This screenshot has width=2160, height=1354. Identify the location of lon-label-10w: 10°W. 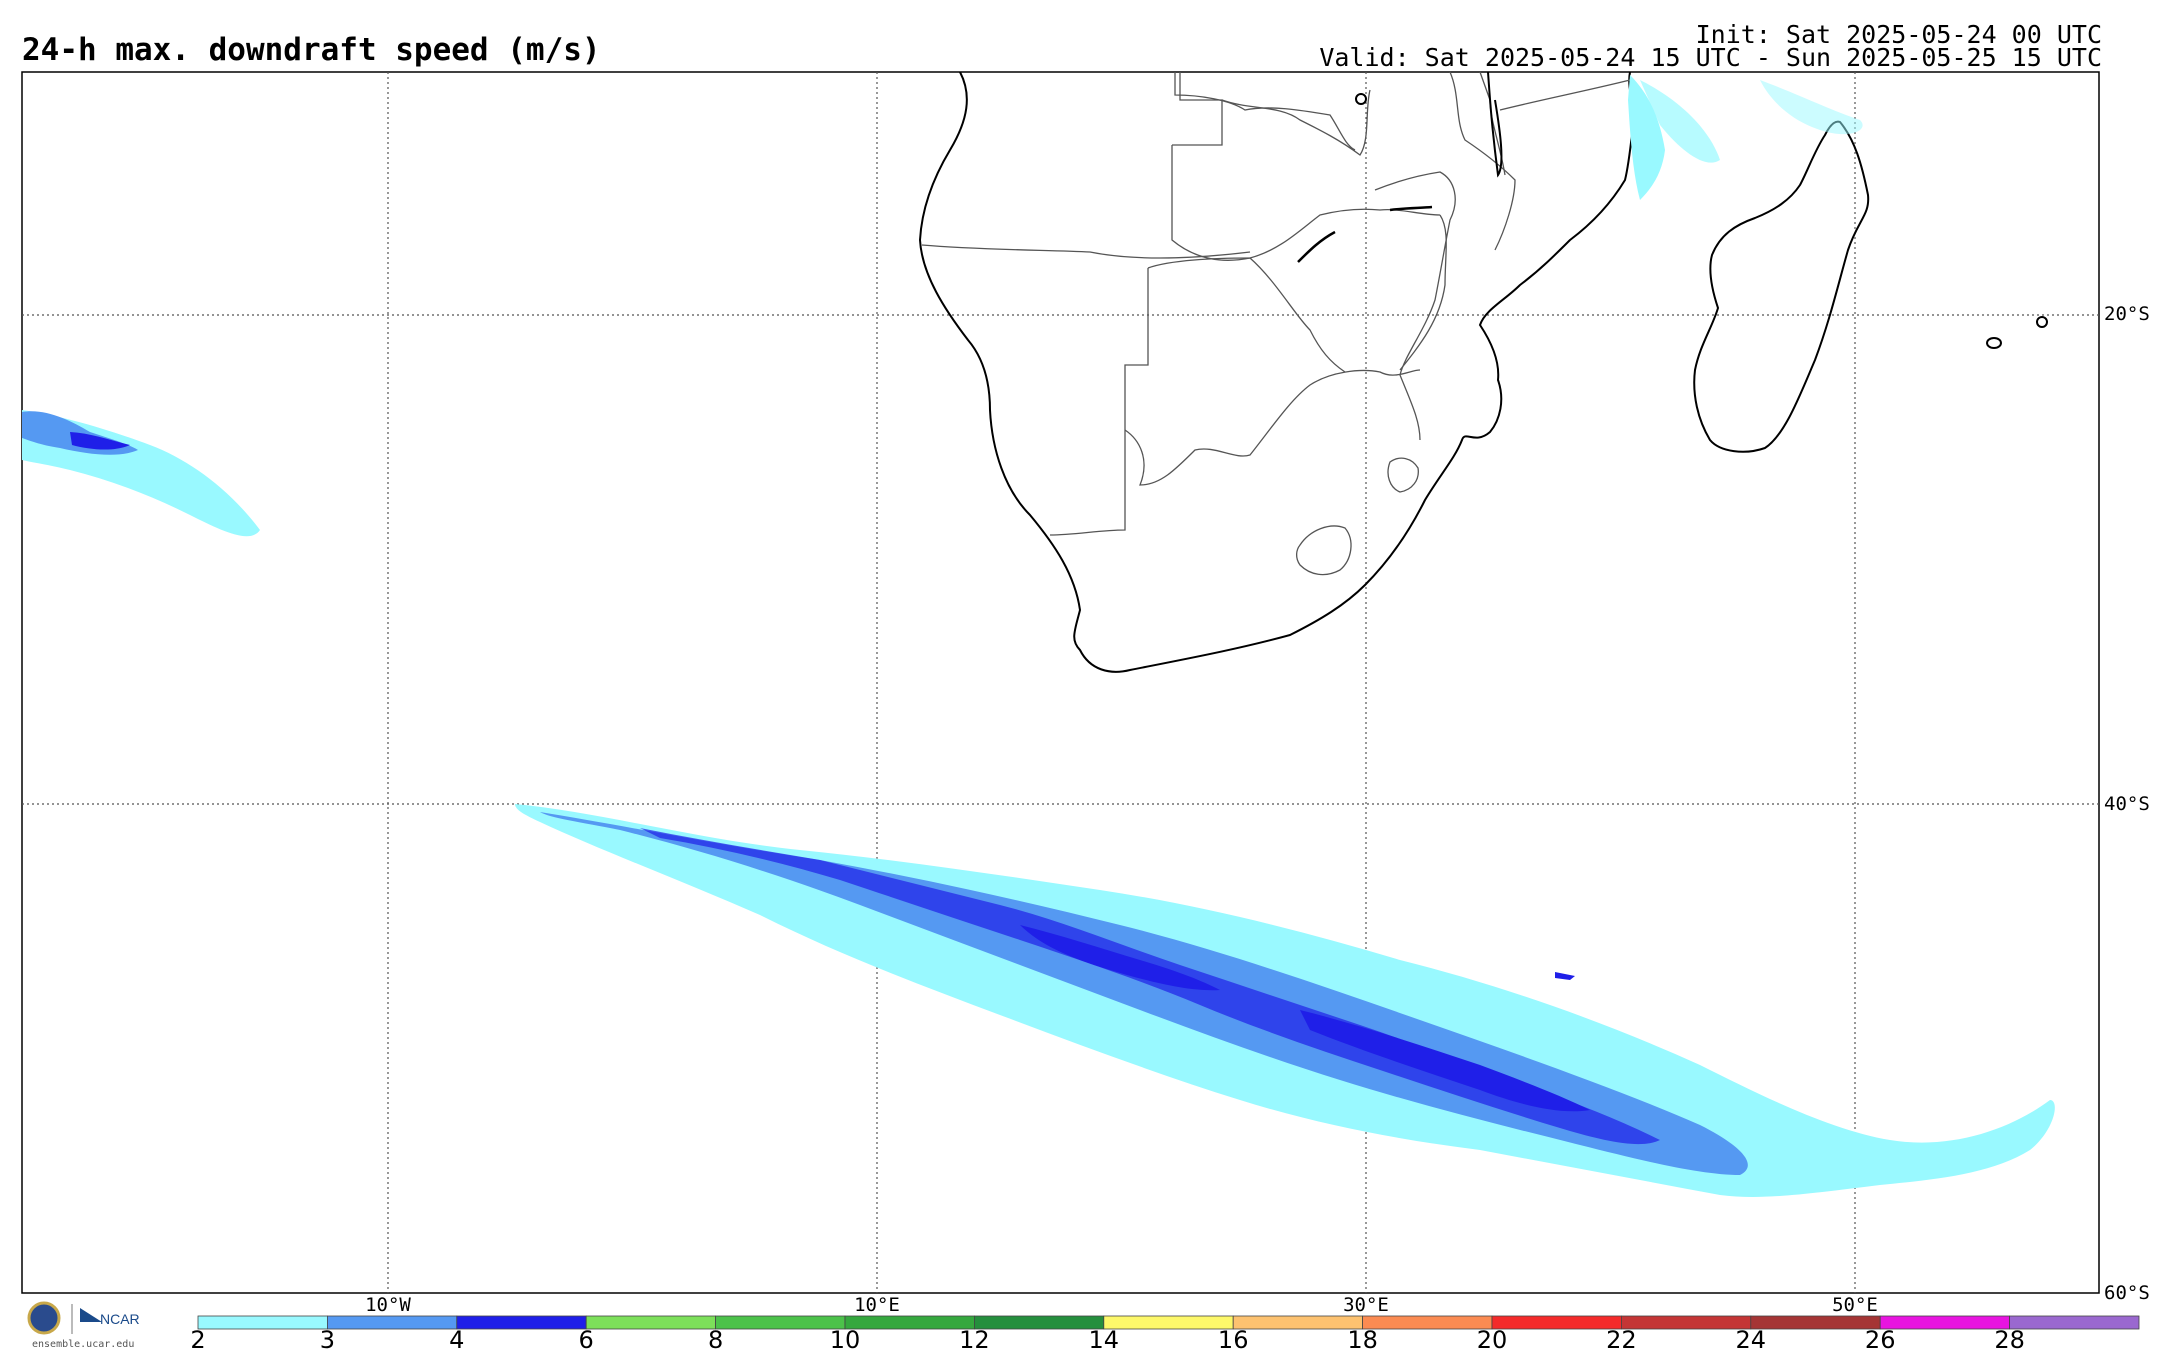
(388, 1305).